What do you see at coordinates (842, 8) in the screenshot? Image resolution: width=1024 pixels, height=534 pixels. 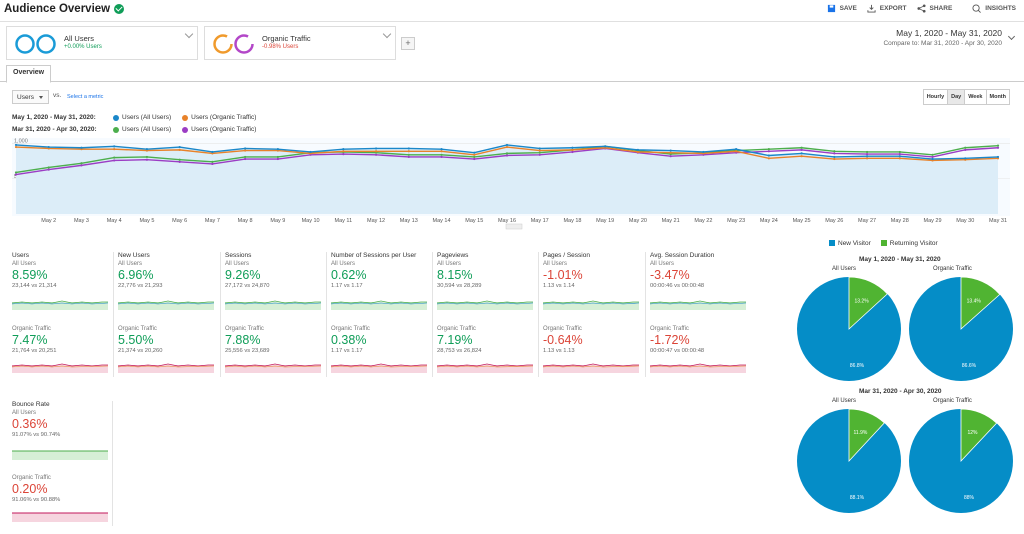 I see `save-button: SAVE` at bounding box center [842, 8].